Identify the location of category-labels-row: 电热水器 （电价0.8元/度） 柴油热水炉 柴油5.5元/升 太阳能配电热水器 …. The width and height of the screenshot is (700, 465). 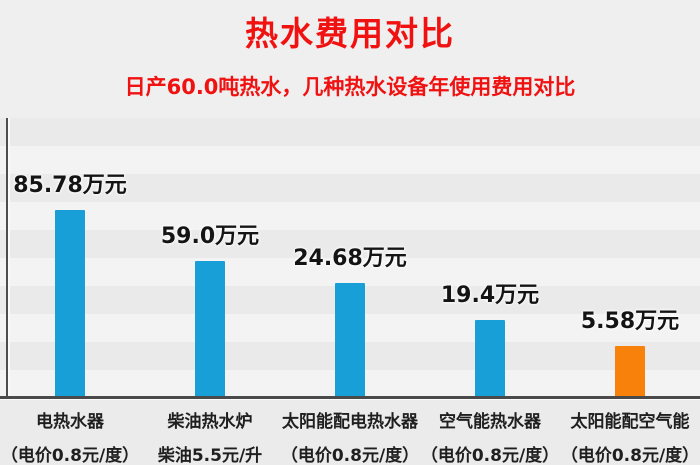
(350, 432).